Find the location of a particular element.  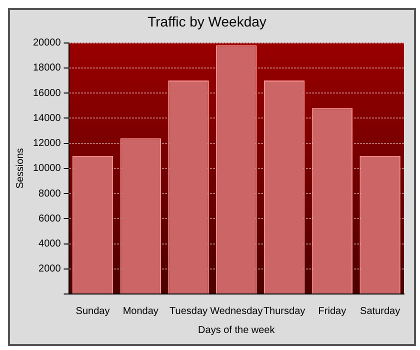

y-tick-label: 6000 is located at coordinates (50, 218).